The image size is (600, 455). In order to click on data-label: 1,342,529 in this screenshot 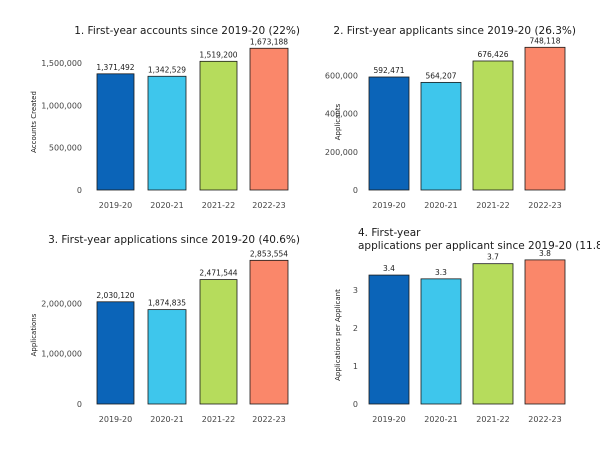, I will do `click(167, 69)`.